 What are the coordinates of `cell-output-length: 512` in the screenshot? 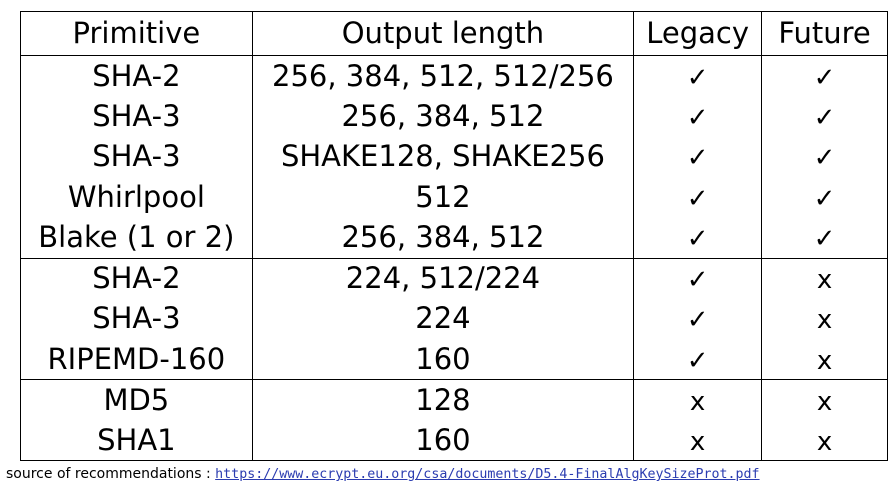 It's located at (443, 197).